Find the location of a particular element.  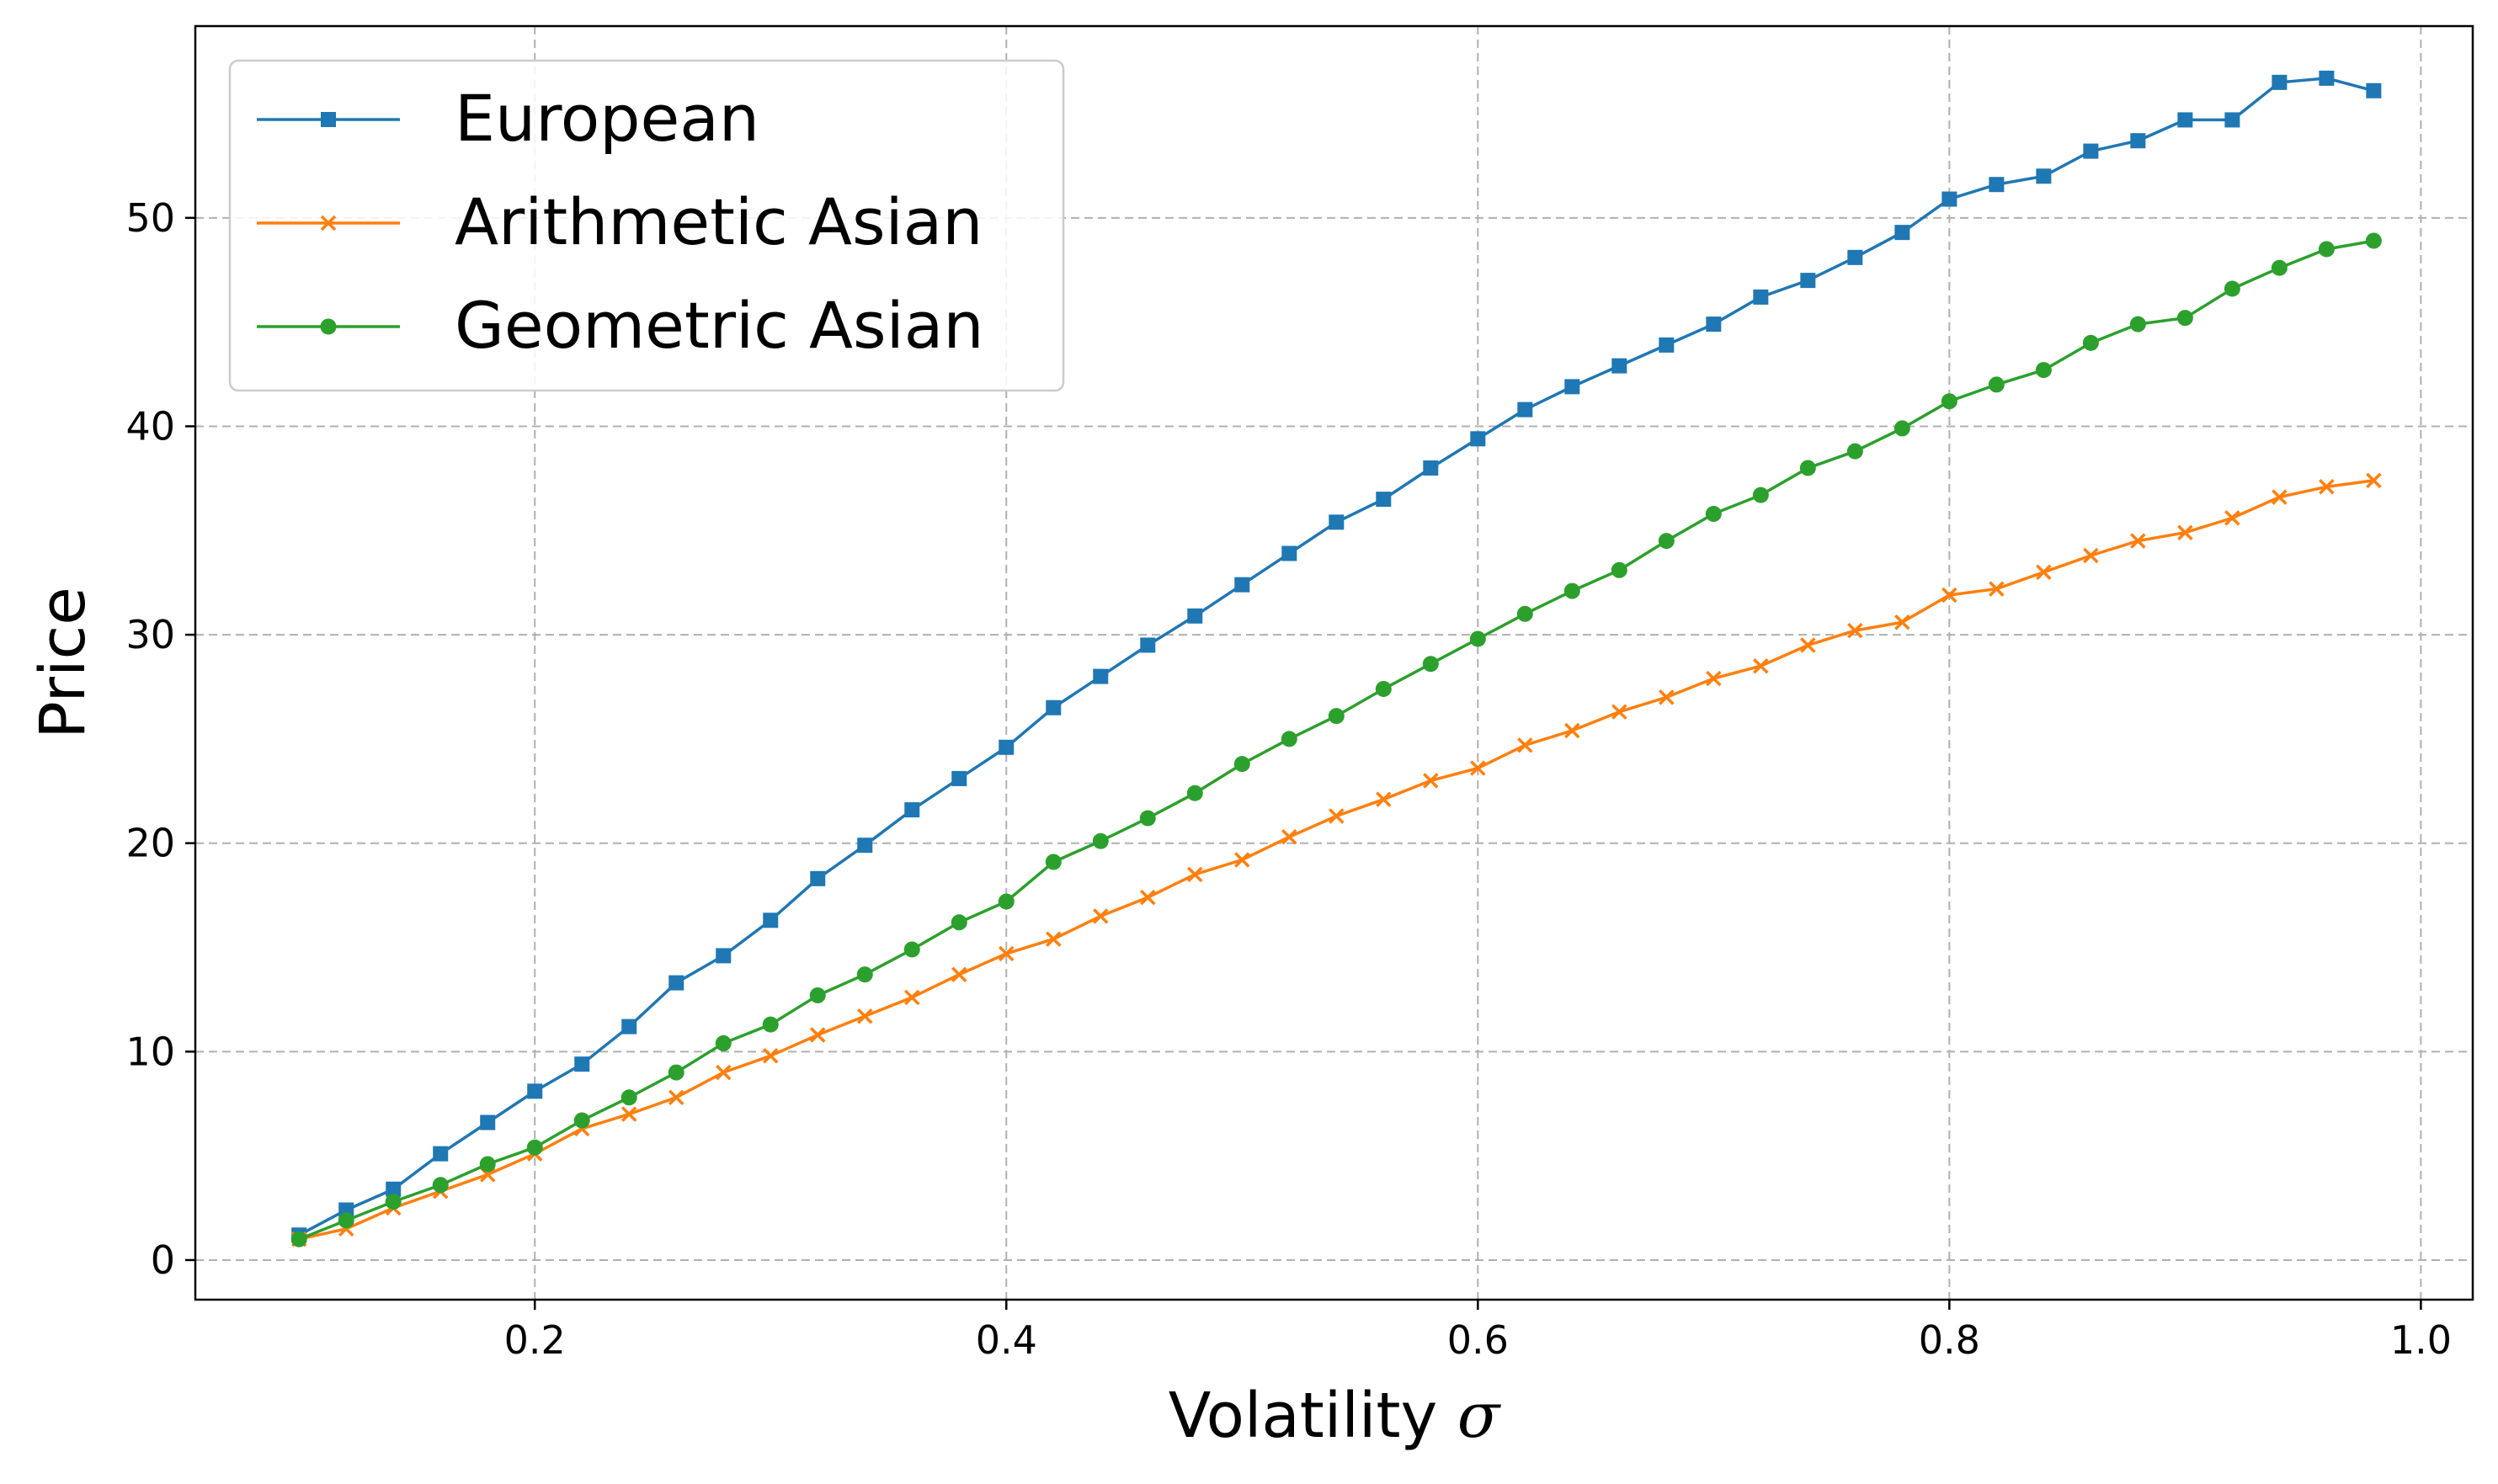

legend: European Arithmetic Asian Geometric Asian is located at coordinates (646, 225).